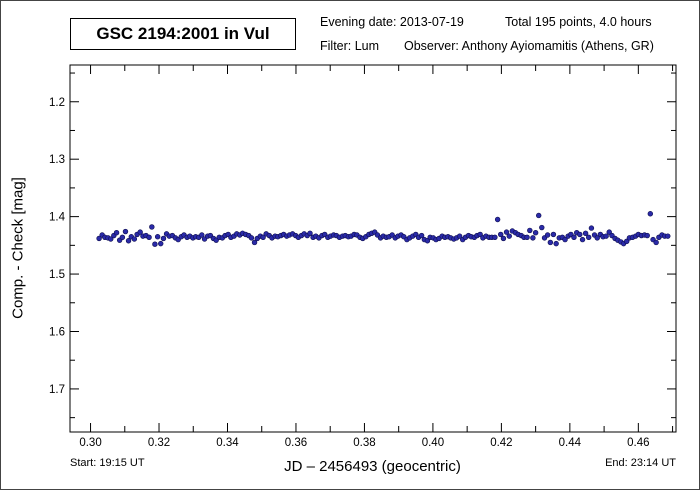 The width and height of the screenshot is (700, 490). What do you see at coordinates (578, 22) in the screenshot?
I see `total-points: Total 195 points, 4.0 hours` at bounding box center [578, 22].